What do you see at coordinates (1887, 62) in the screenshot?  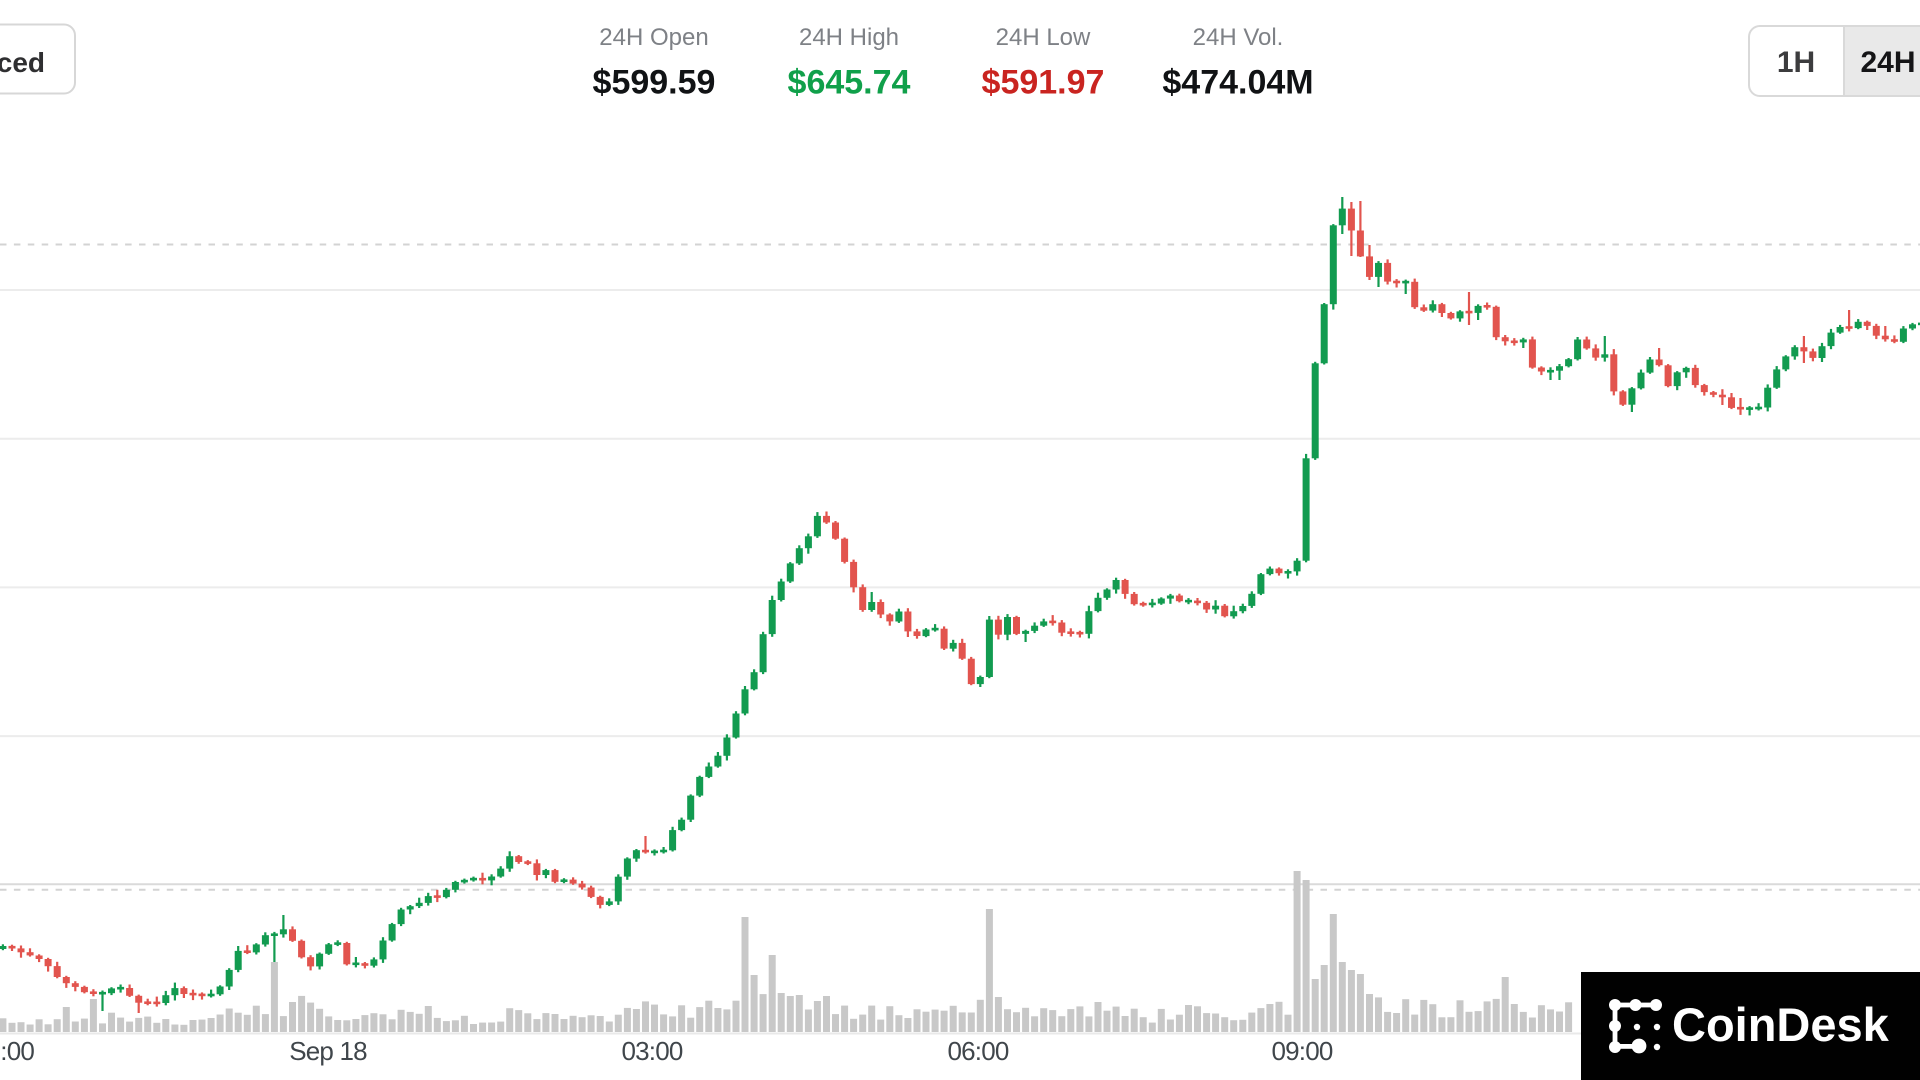 I see `svg-text: 24H` at bounding box center [1887, 62].